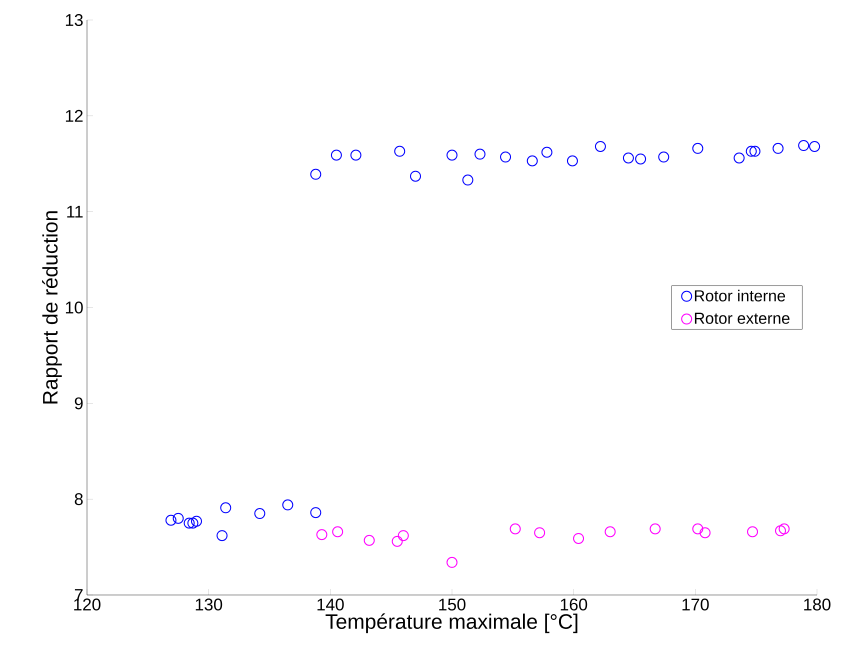 This screenshot has height=662, width=843. What do you see at coordinates (74, 308) in the screenshot?
I see `y-tick-label: 10` at bounding box center [74, 308].